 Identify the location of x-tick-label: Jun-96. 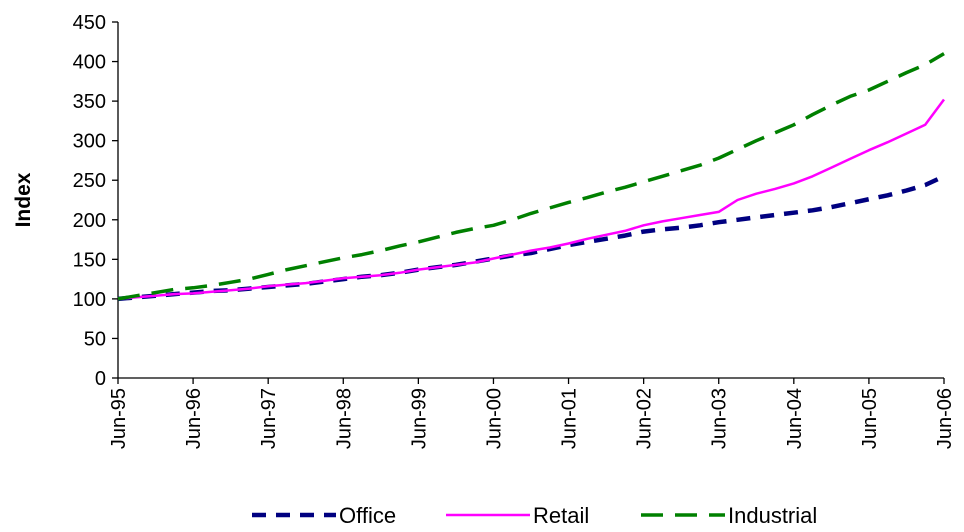
(194, 418).